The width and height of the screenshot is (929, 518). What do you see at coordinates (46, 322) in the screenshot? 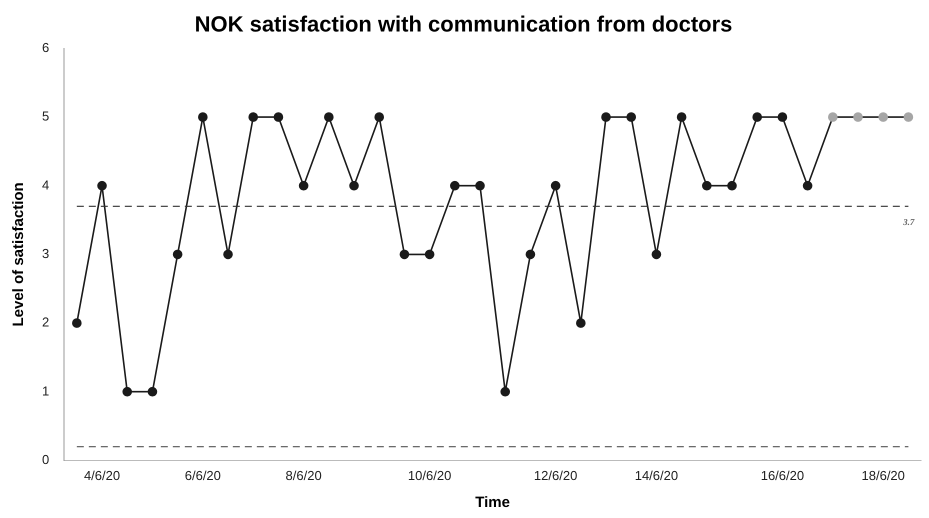
I see `y-tick-label: 2` at bounding box center [46, 322].